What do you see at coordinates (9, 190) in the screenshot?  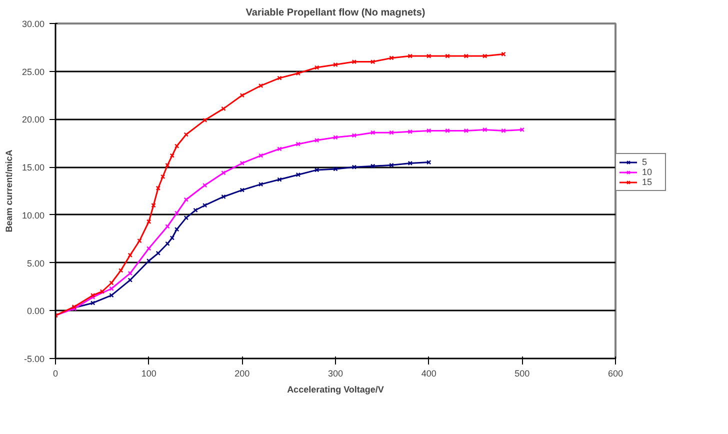 I see `y-axis-title: Beam current/micA` at bounding box center [9, 190].